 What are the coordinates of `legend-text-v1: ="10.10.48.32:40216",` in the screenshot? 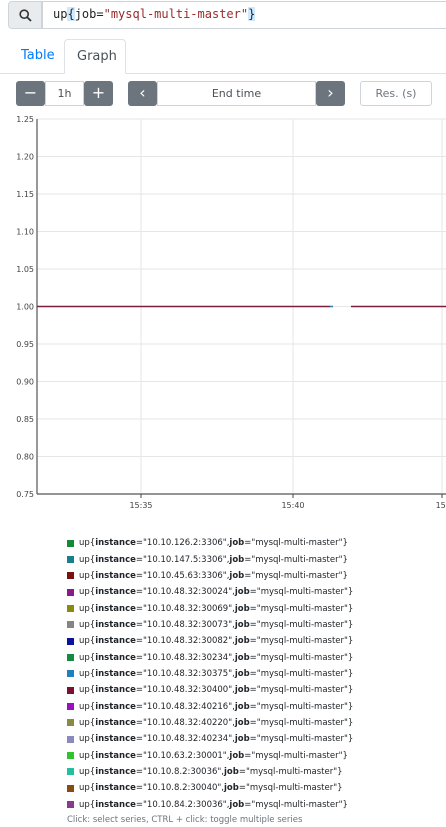 It's located at (185, 706).